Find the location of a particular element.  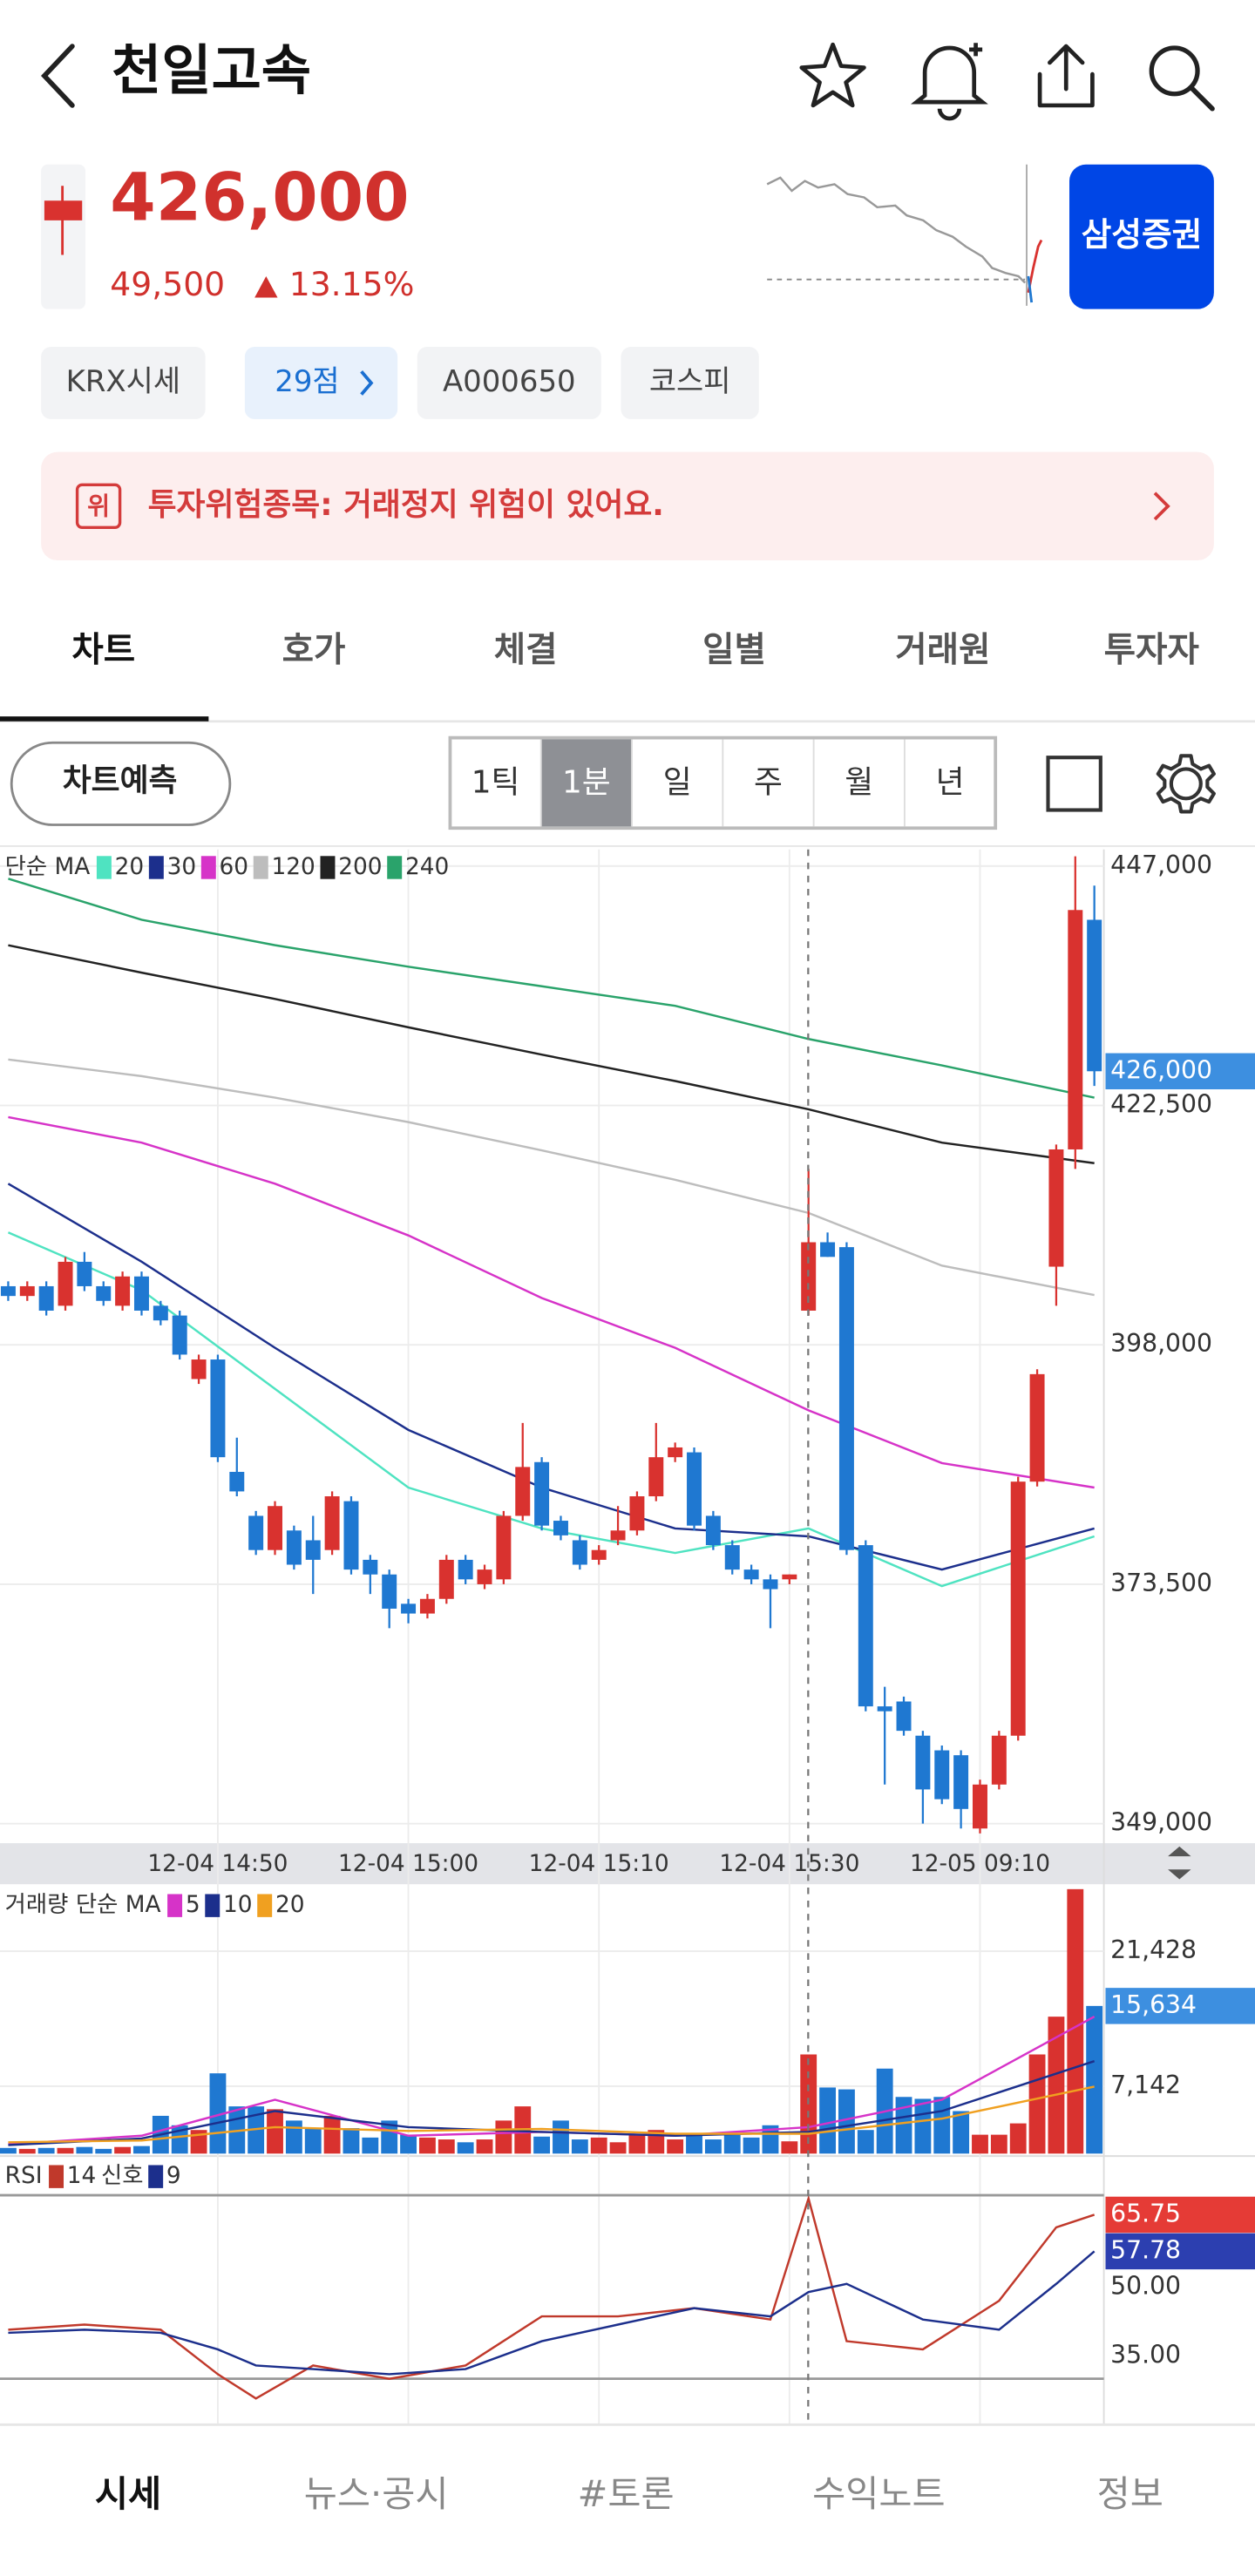

rsi-line is located at coordinates (552, 2297).